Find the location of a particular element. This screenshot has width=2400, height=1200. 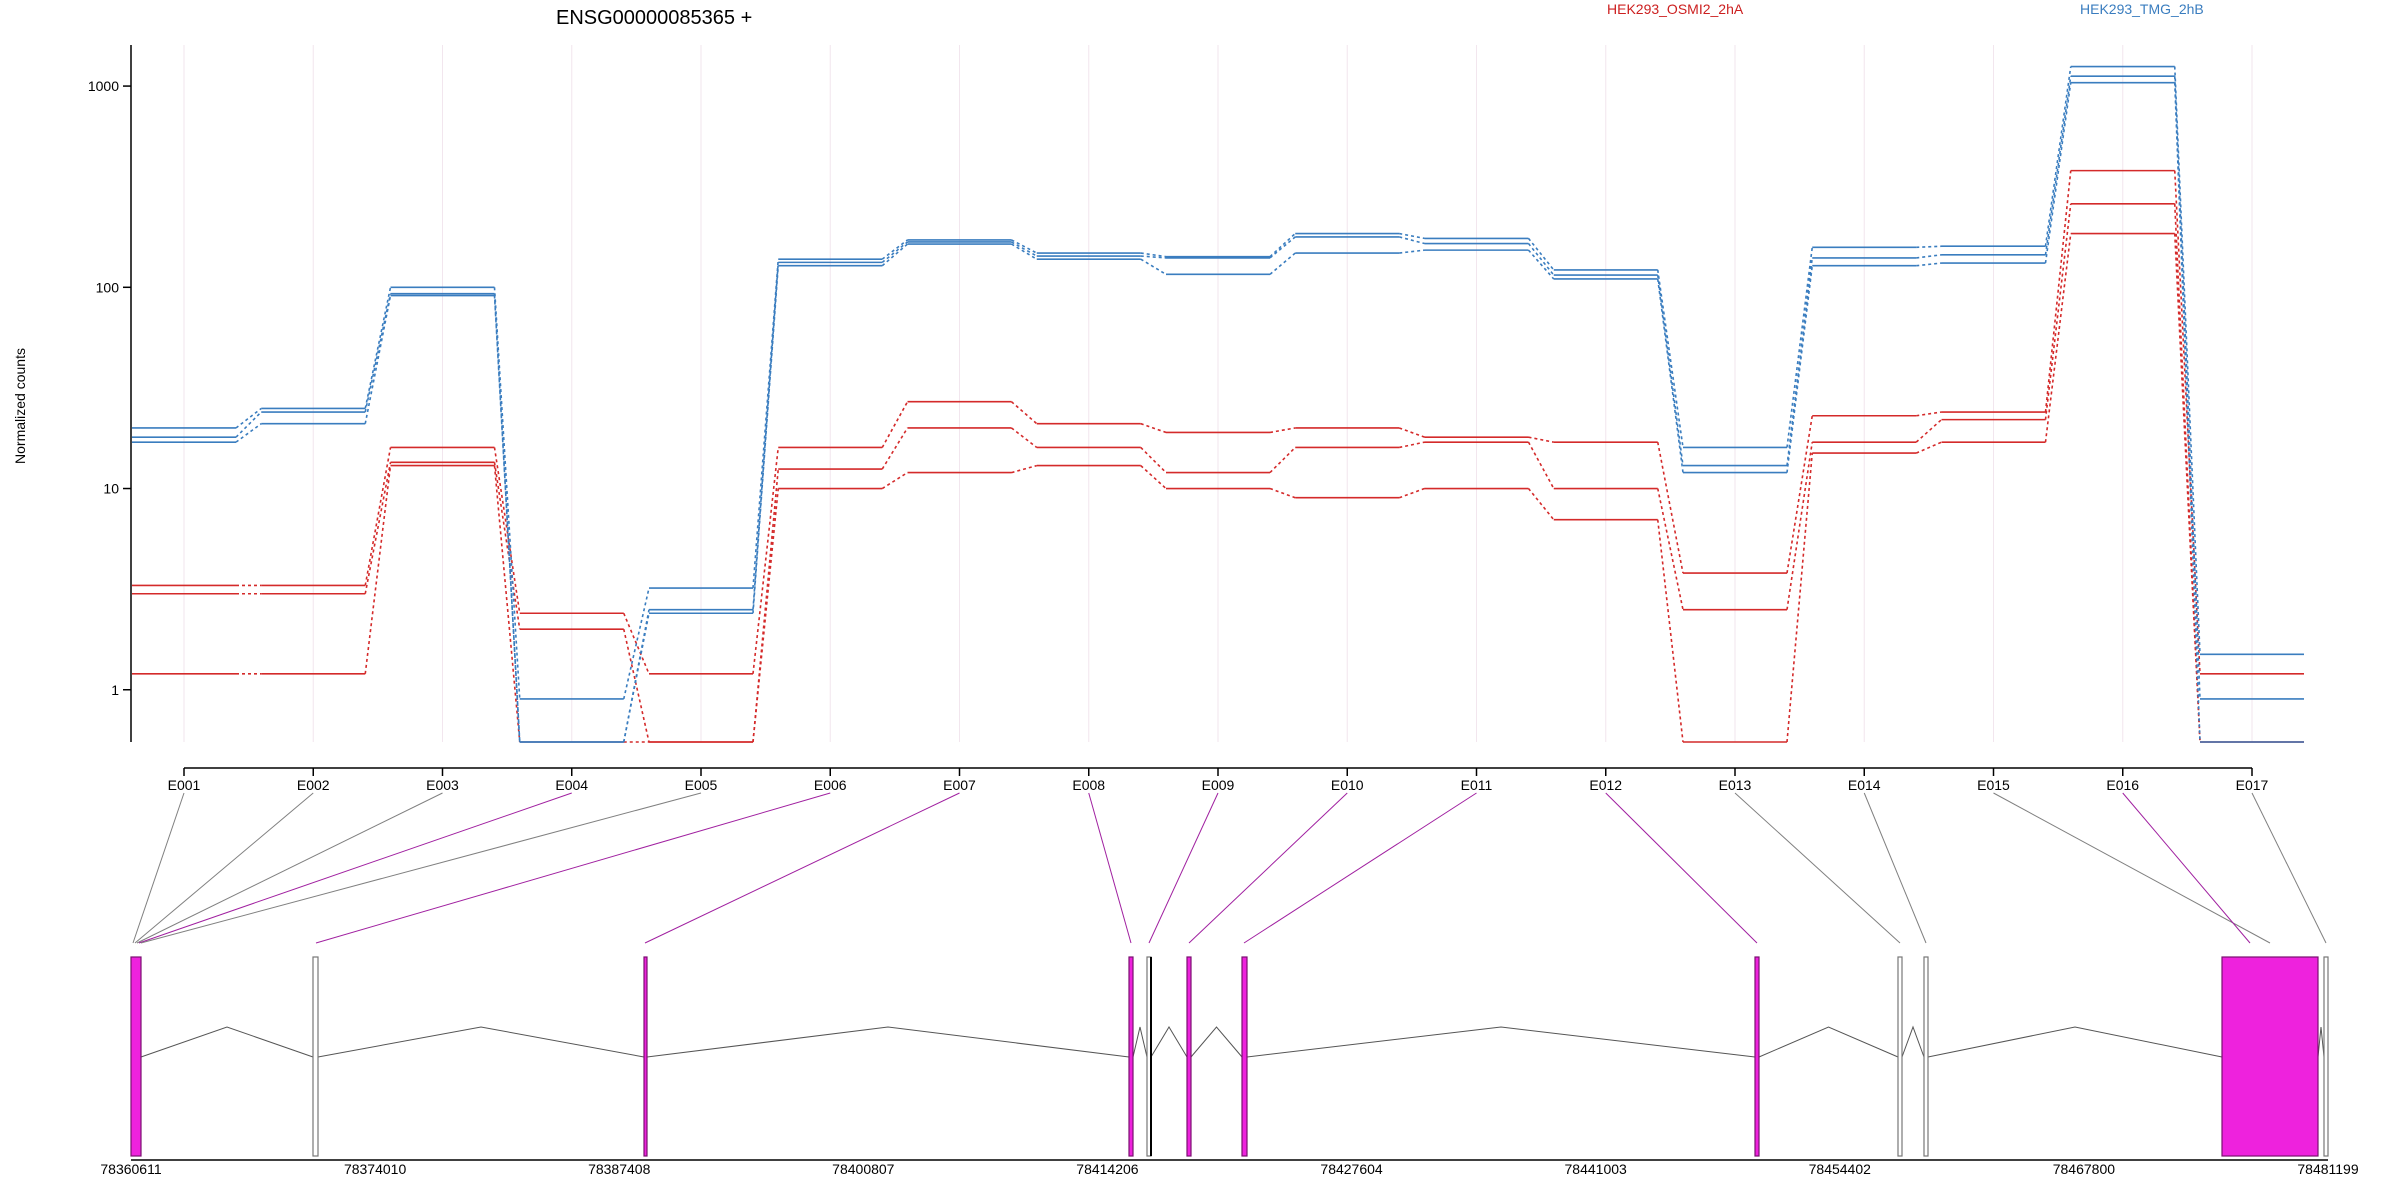

x-tick-label: E005 is located at coordinates (701, 785).